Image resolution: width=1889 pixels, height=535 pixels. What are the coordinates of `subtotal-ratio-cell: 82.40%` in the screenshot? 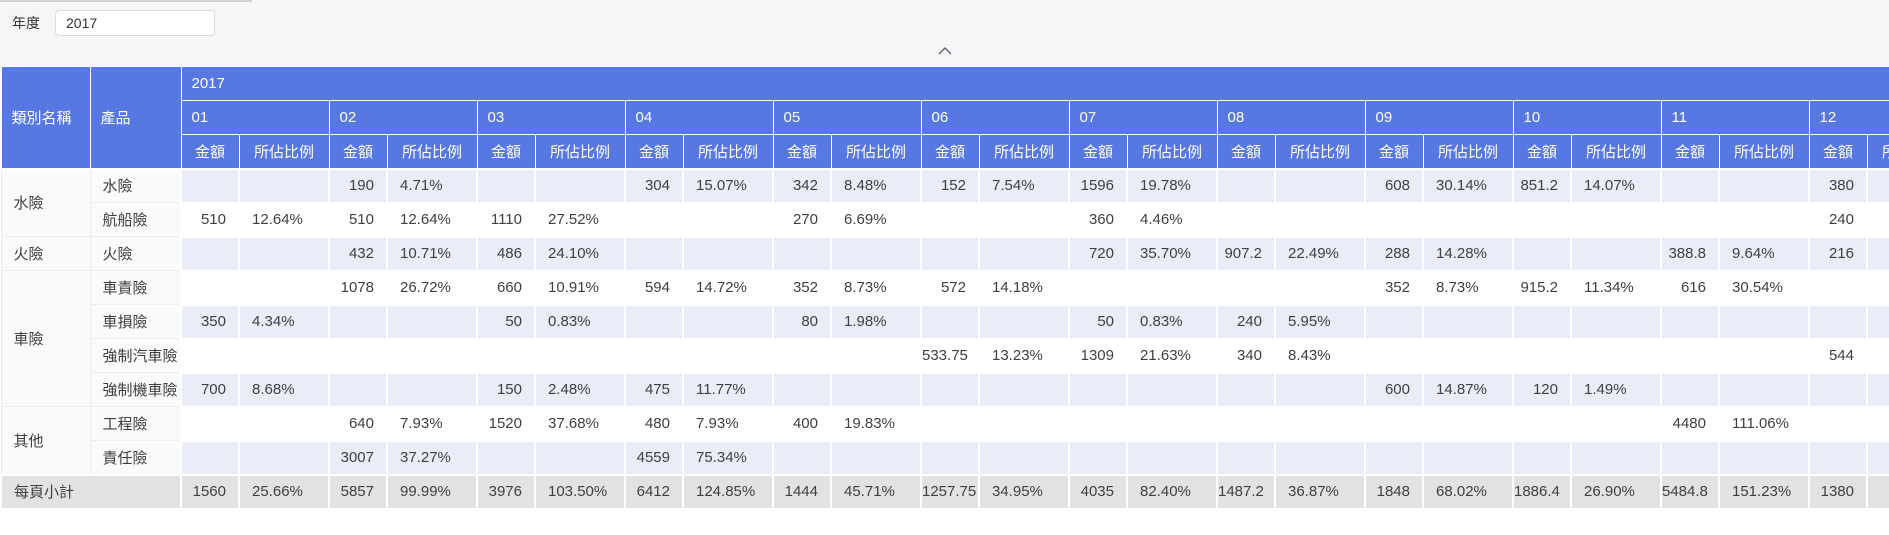 It's located at (1172, 491).